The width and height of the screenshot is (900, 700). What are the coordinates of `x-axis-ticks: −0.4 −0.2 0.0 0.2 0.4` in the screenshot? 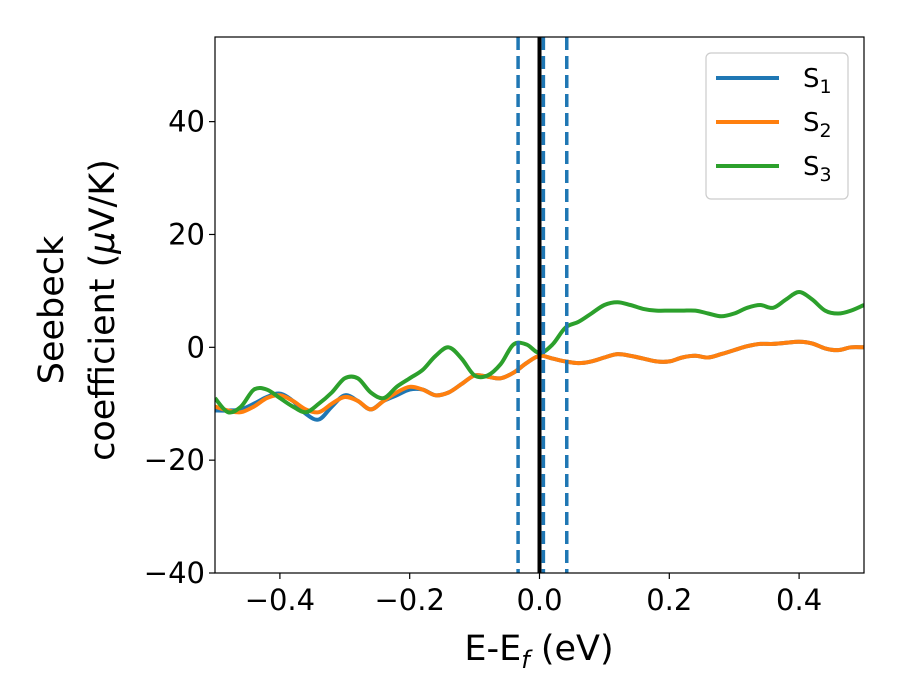 It's located at (533, 595).